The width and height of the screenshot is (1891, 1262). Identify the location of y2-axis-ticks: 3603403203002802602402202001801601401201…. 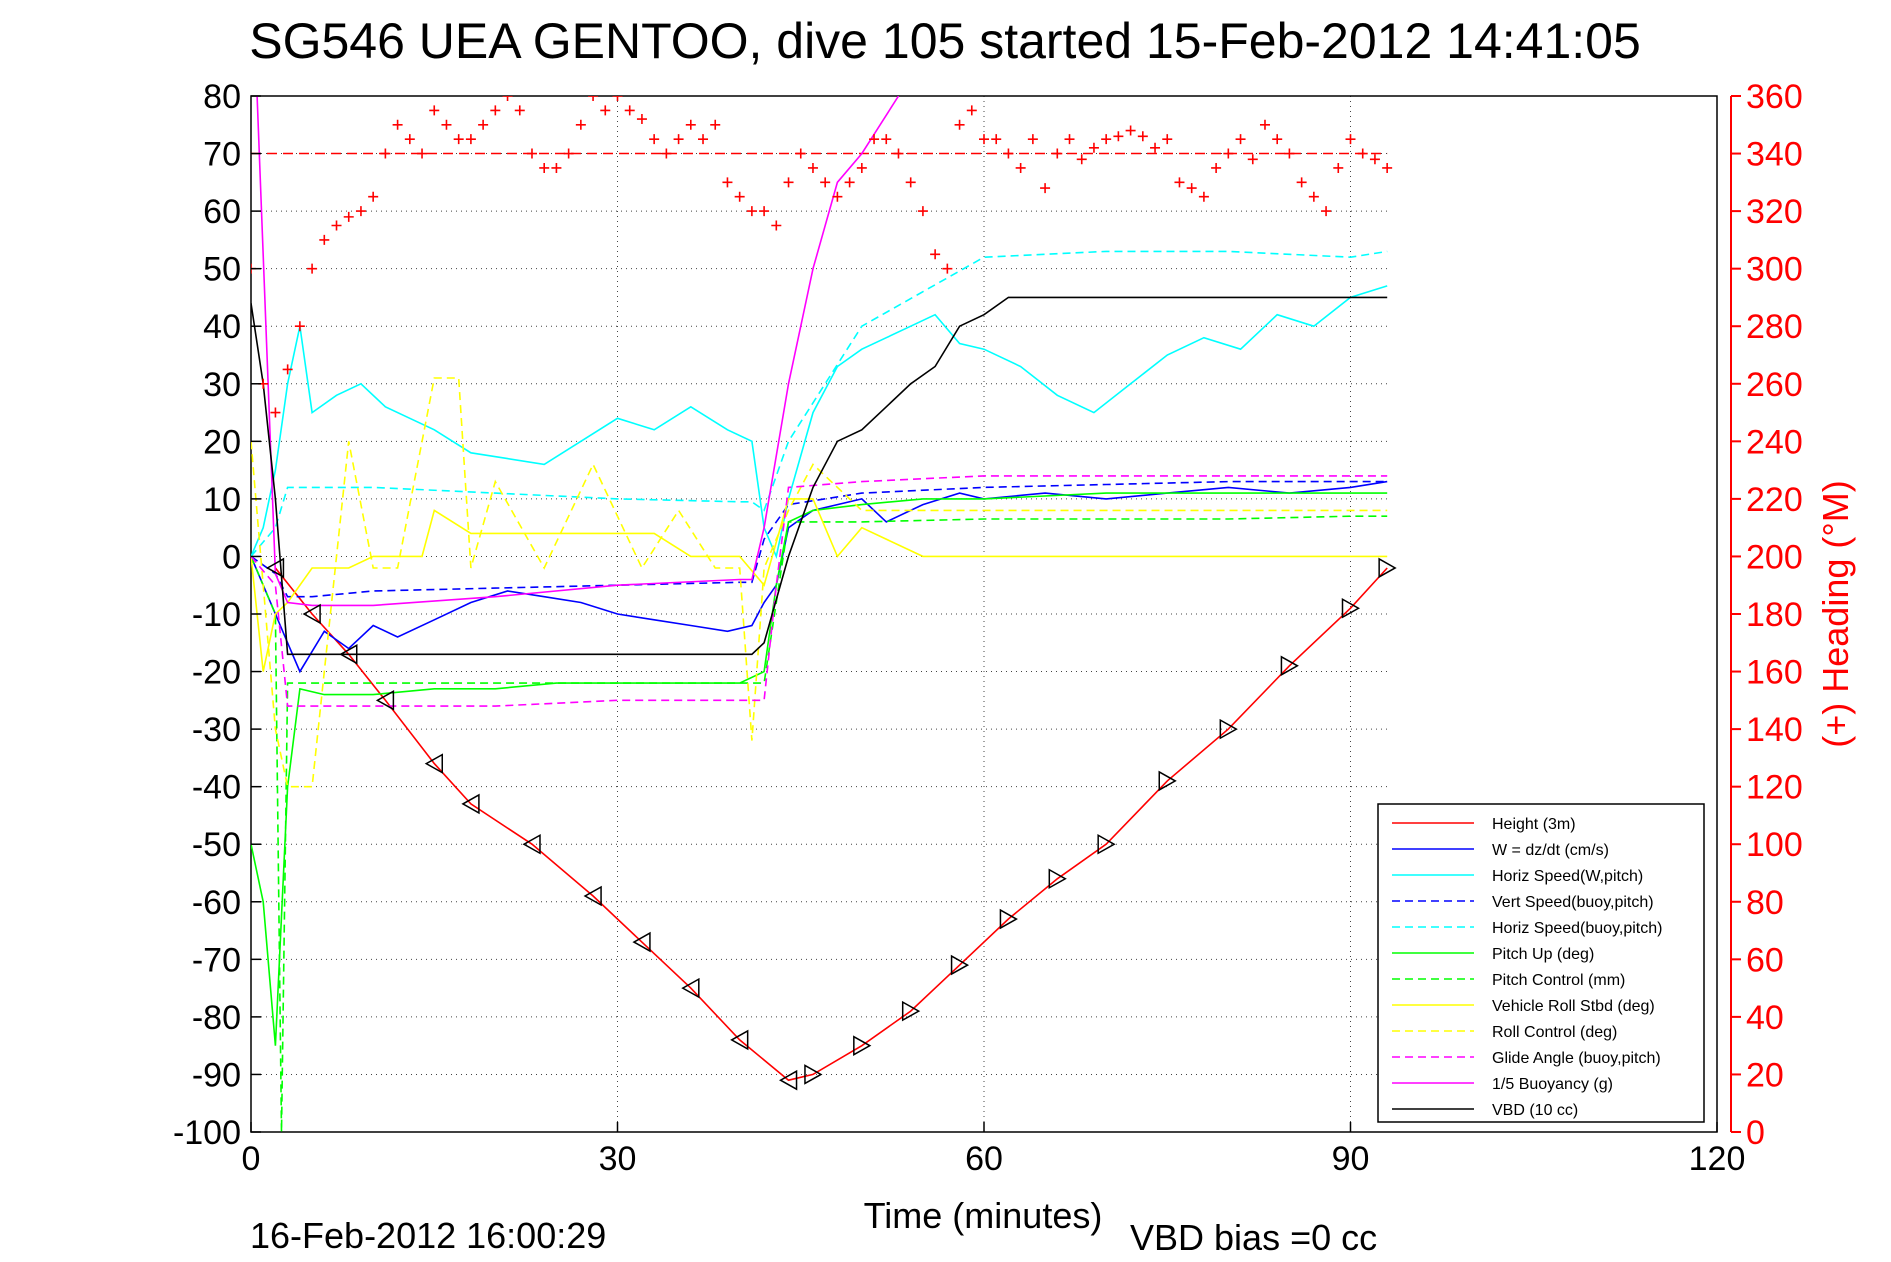
(1767, 615).